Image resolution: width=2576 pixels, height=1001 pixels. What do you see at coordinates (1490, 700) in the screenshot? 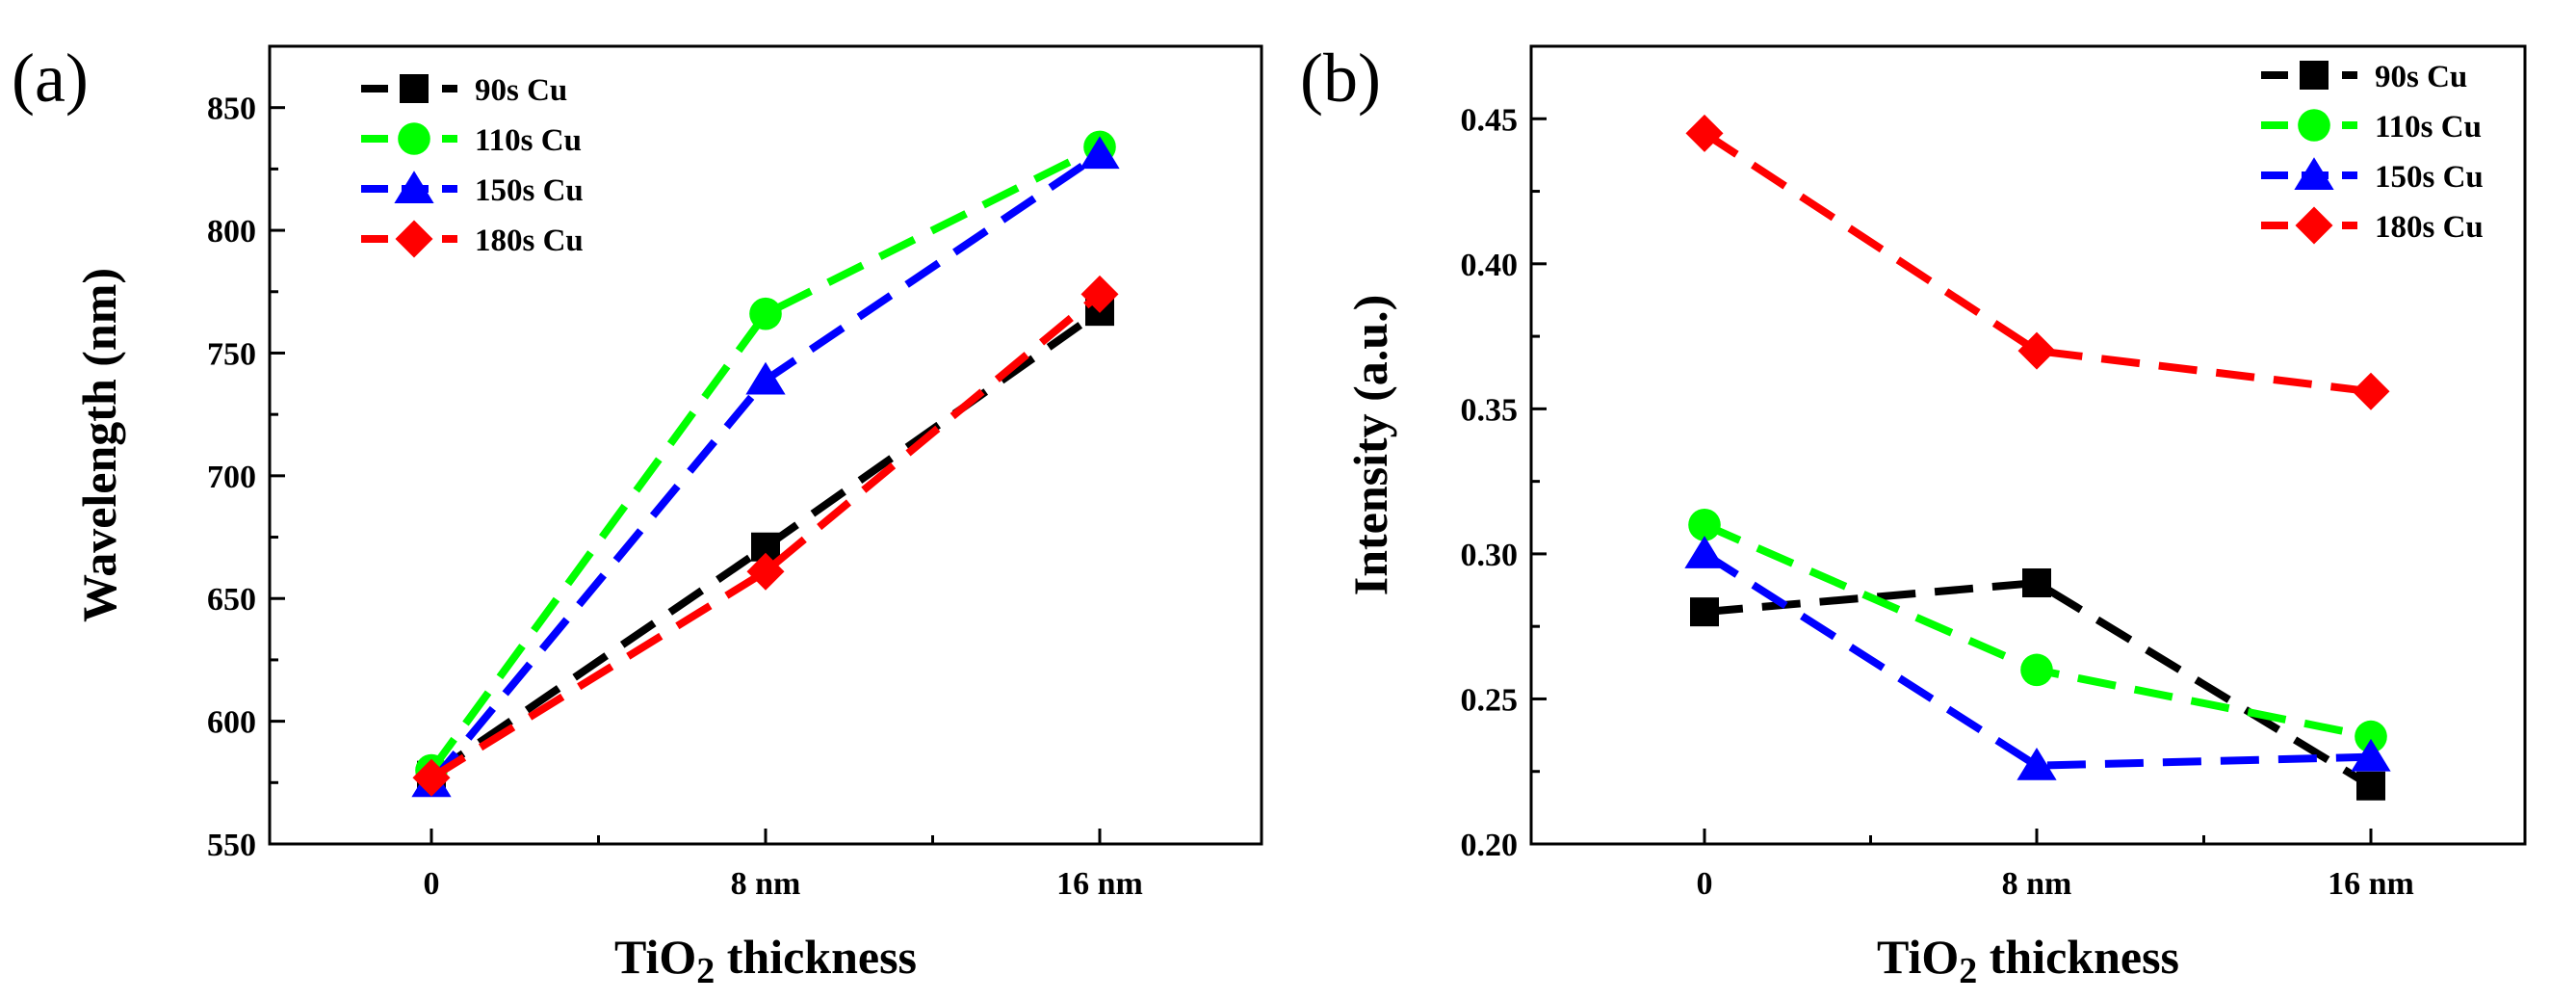
I see `y-tick-label: 0.25` at bounding box center [1490, 700].